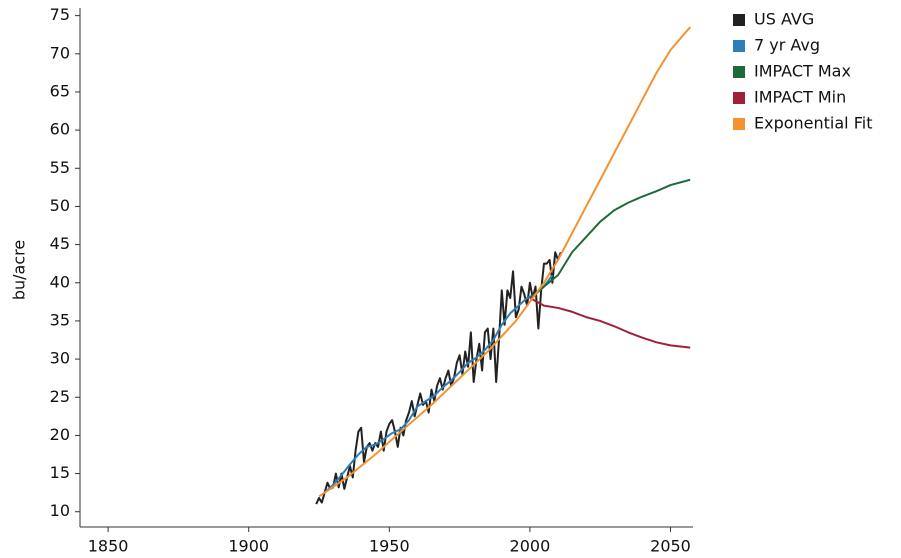  I want to click on legend-label: US AVG, so click(784, 19).